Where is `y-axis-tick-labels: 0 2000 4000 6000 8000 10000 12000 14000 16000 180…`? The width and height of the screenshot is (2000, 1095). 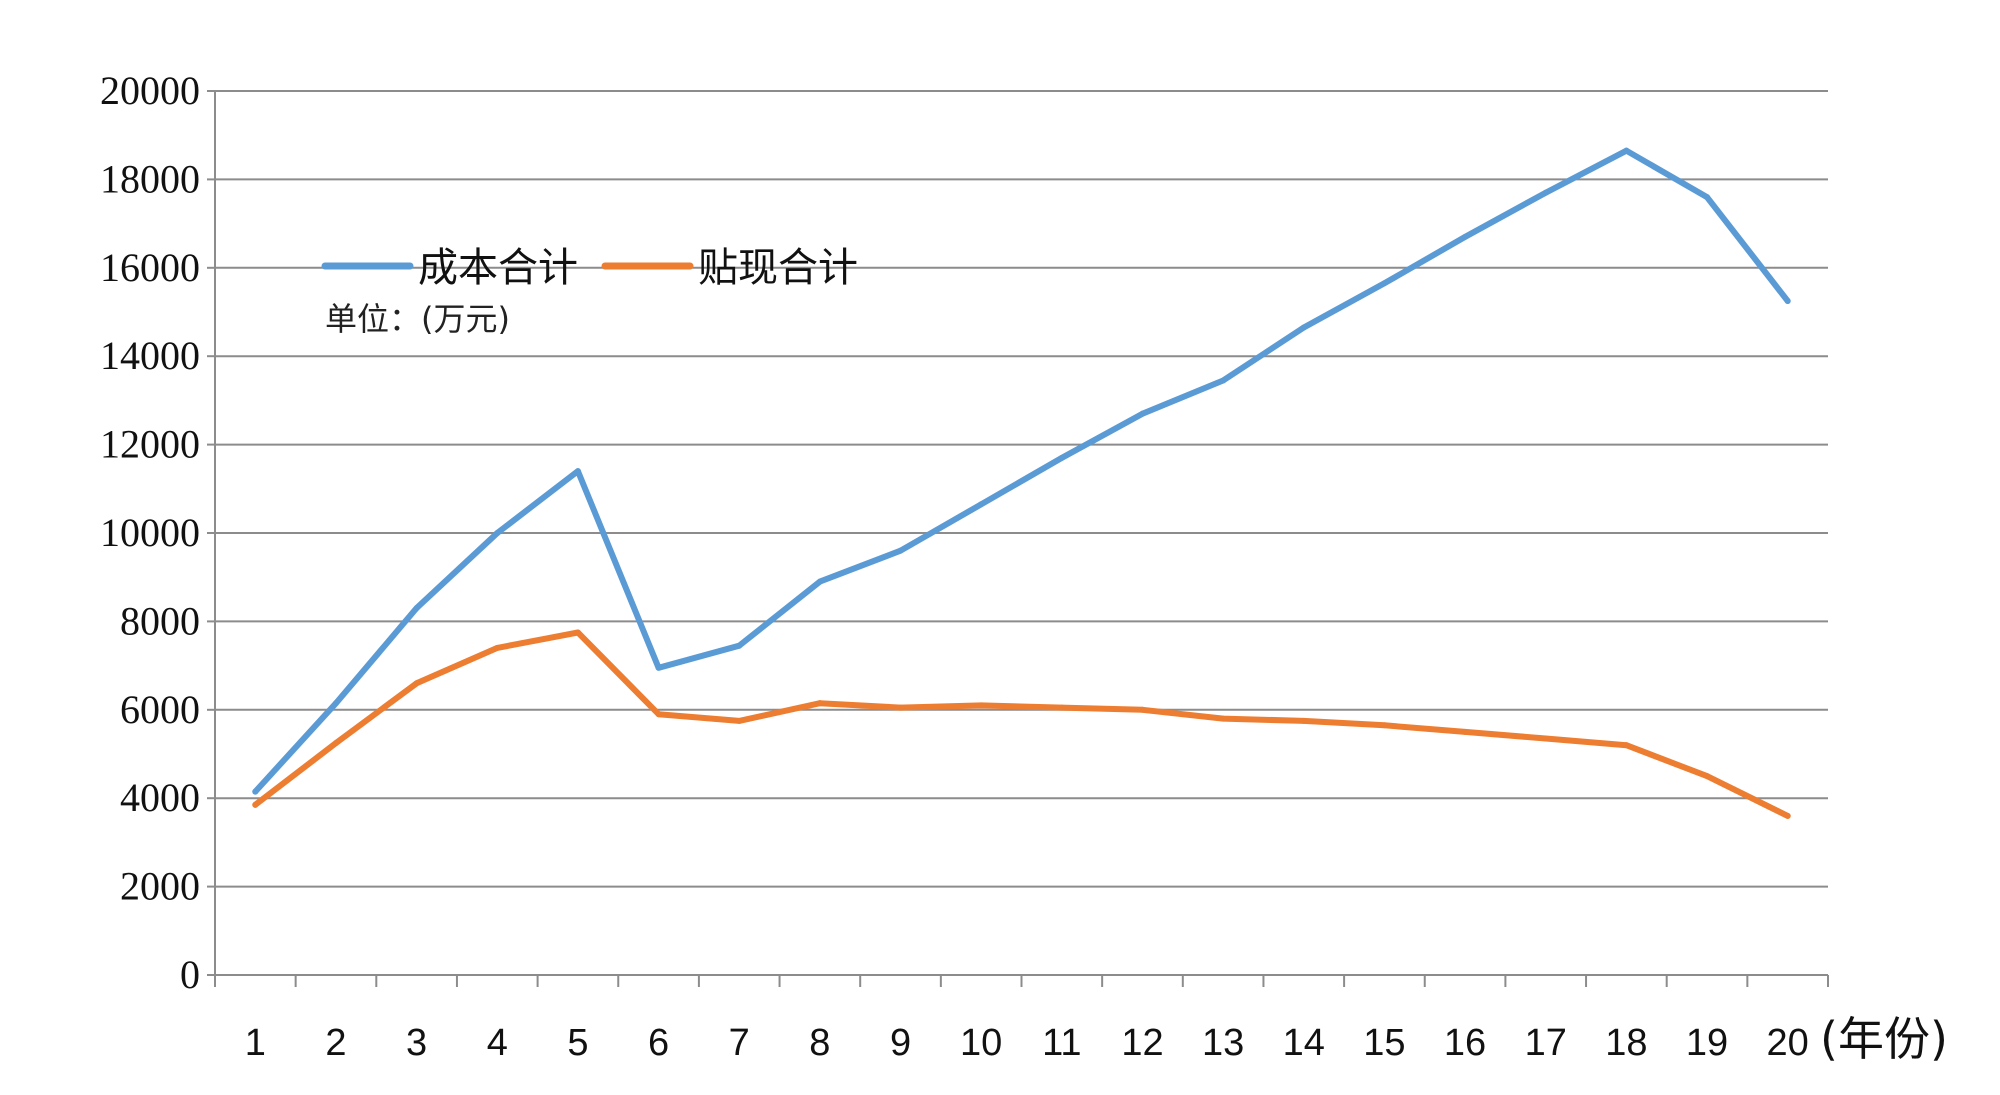 y-axis-tick-labels: 0 2000 4000 6000 8000 10000 12000 14000 16000 180… is located at coordinates (150, 532).